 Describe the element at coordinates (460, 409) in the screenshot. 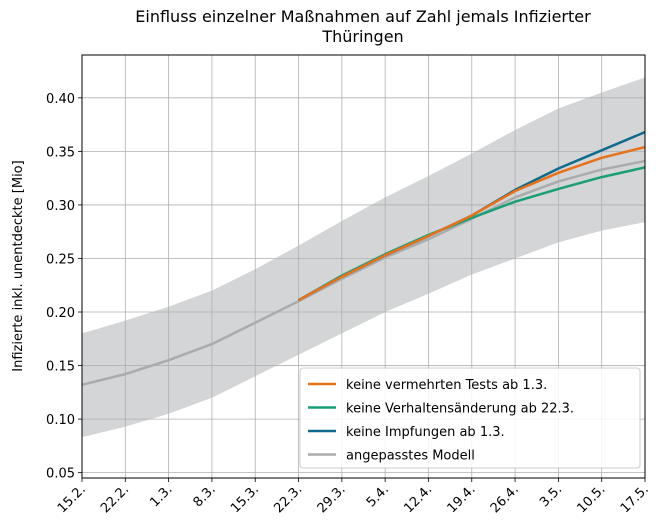

I see `legend-label: keine Verhaltensänderung ab 22.3.` at that location.